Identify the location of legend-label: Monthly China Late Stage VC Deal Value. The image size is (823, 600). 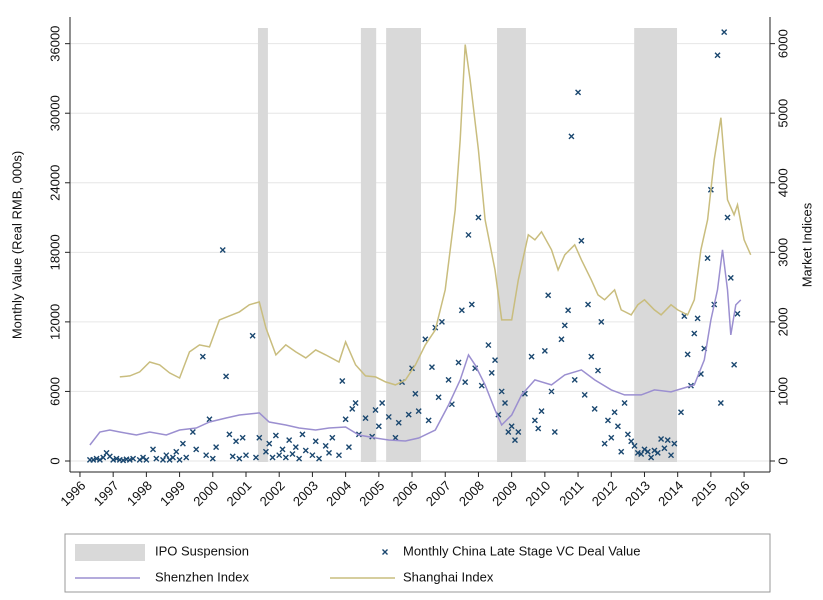
(522, 550).